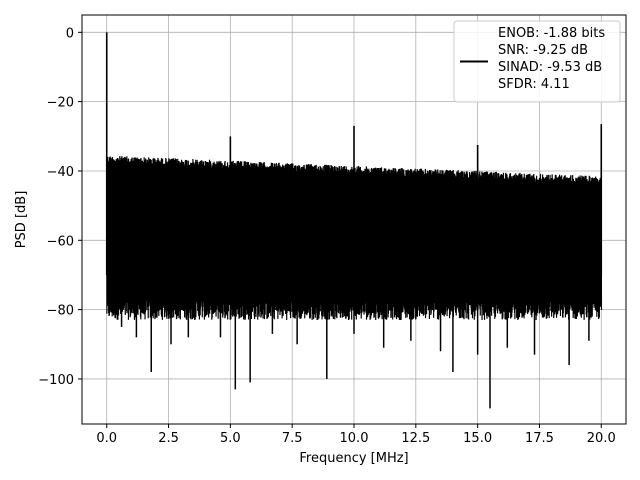 This screenshot has width=640, height=480. Describe the element at coordinates (106, 438) in the screenshot. I see `x-tick-label: 0.0` at that location.